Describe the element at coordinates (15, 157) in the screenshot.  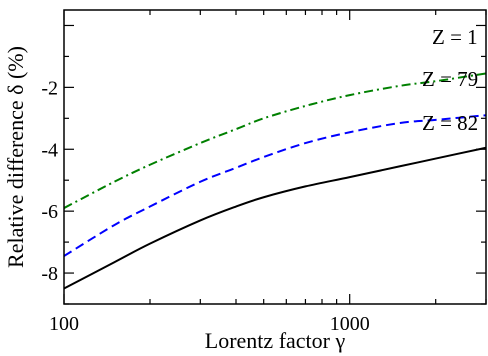
I see `y-axis-title: Relative difference δ (%)` at that location.